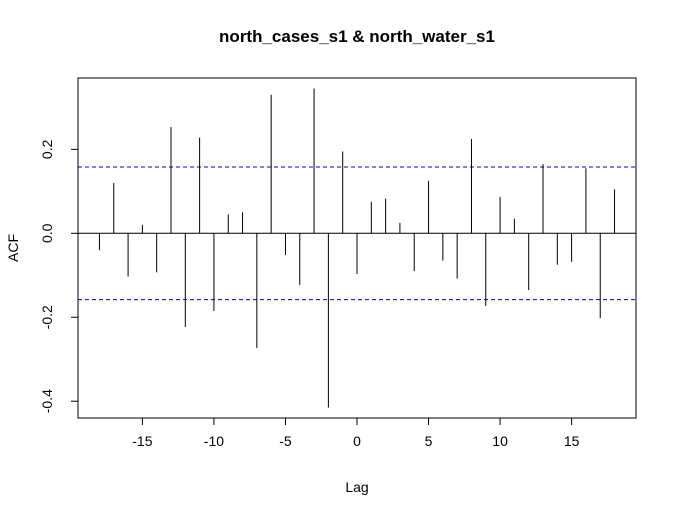  Describe the element at coordinates (47, 233) in the screenshot. I see `y-tick-label: 0.0` at that location.